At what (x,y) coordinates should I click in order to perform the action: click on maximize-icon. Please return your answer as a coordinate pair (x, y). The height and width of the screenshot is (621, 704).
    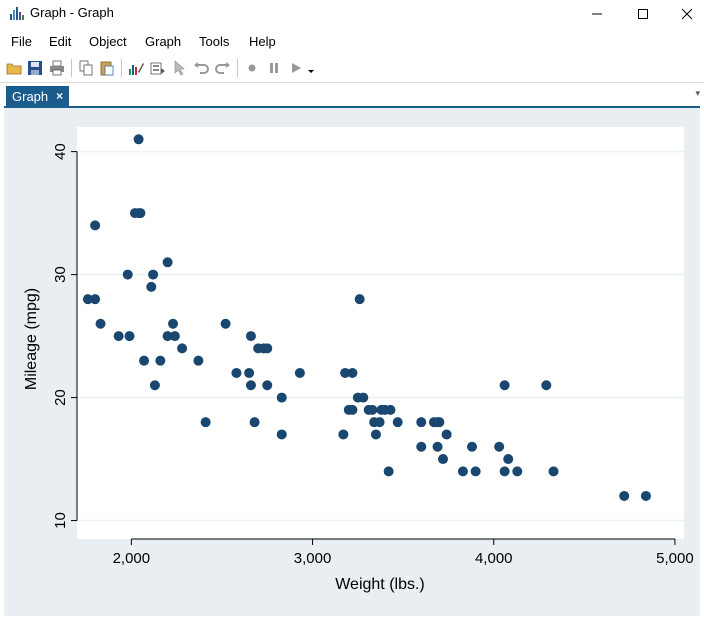
    Looking at the image, I should click on (643, 14).